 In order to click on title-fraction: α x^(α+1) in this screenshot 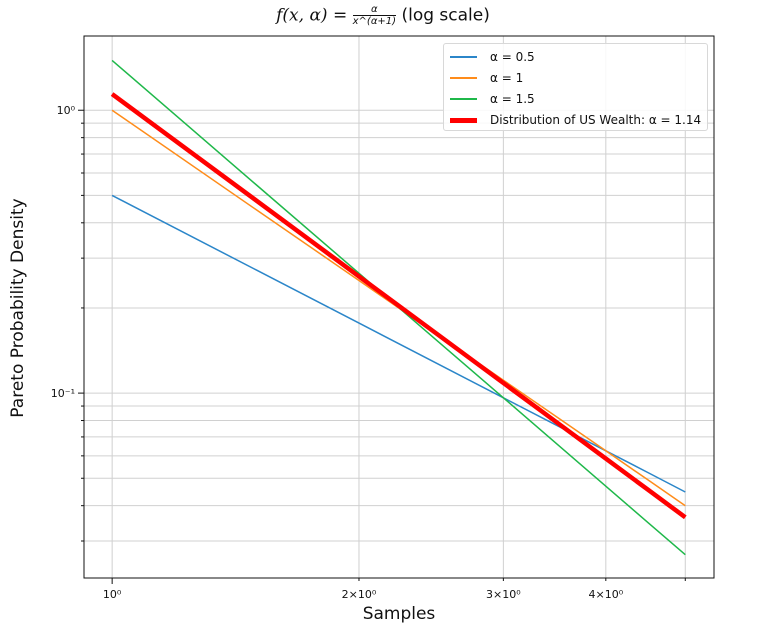, I will do `click(374, 15)`.